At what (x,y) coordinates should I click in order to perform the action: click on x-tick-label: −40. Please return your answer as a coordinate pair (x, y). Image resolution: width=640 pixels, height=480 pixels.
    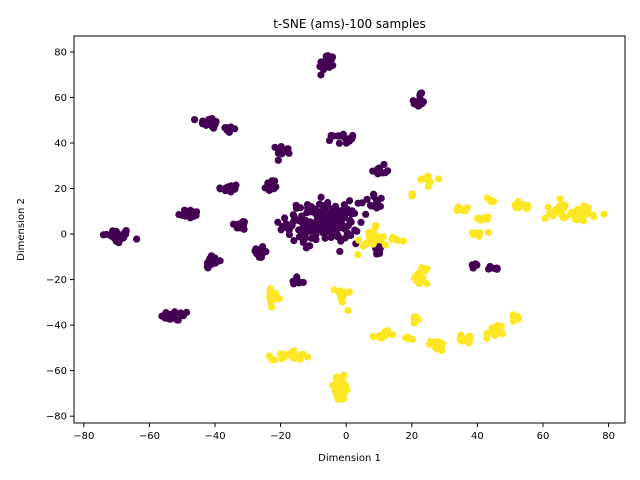
    Looking at the image, I should click on (214, 436).